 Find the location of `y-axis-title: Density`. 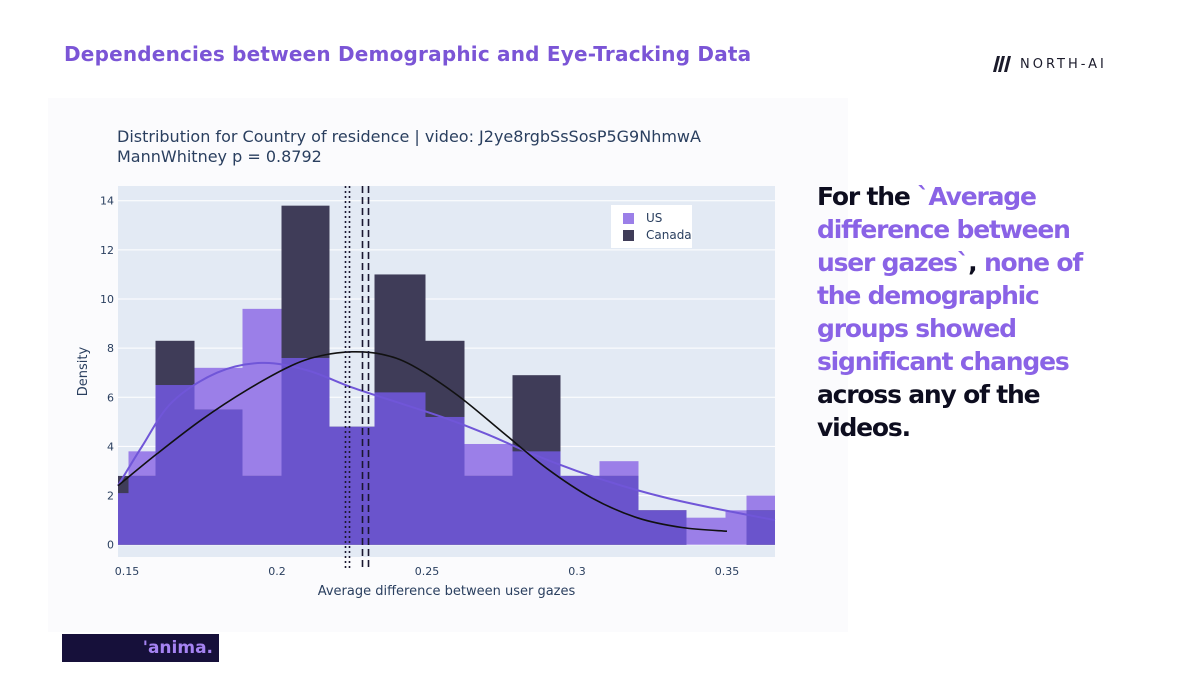

y-axis-title: Density is located at coordinates (83, 371).